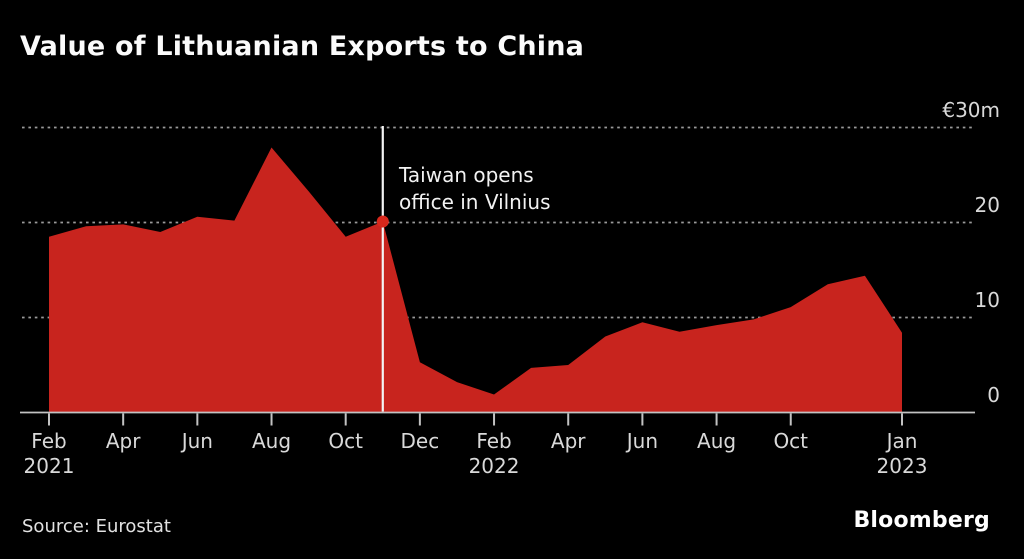 The image size is (1024, 559). What do you see at coordinates (466, 175) in the screenshot?
I see `annotation-line-1: Taiwan opens` at bounding box center [466, 175].